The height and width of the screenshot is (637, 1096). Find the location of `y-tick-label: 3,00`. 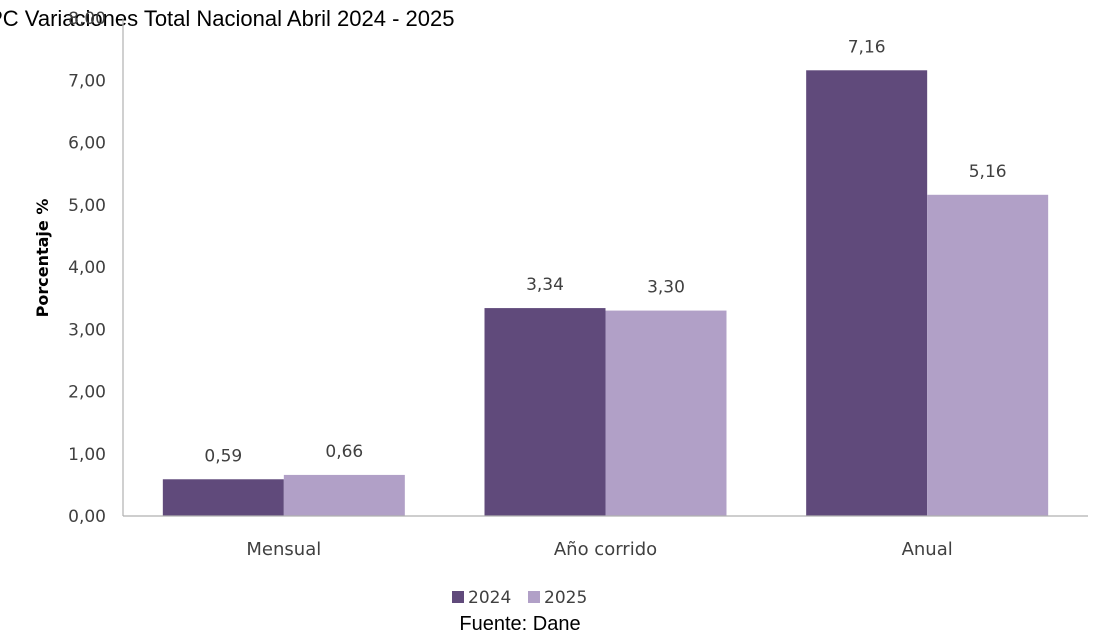

y-tick-label: 3,00 is located at coordinates (87, 330).